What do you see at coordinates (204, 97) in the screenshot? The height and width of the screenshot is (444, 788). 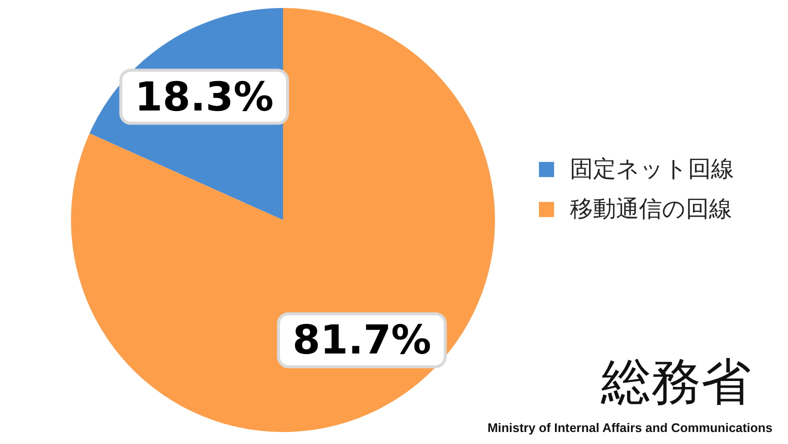 I see `data-label: 18.3%` at bounding box center [204, 97].